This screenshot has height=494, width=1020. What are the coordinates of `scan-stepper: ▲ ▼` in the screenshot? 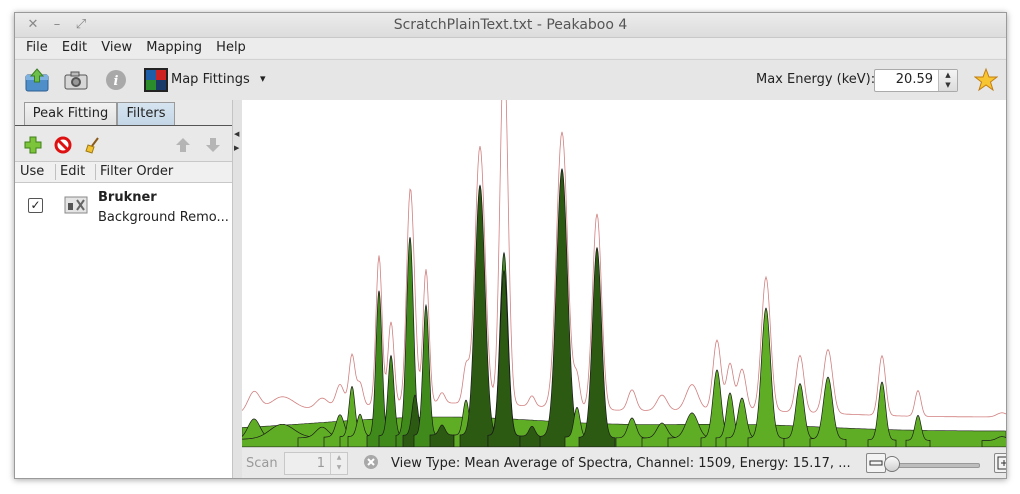 It's located at (338, 463).